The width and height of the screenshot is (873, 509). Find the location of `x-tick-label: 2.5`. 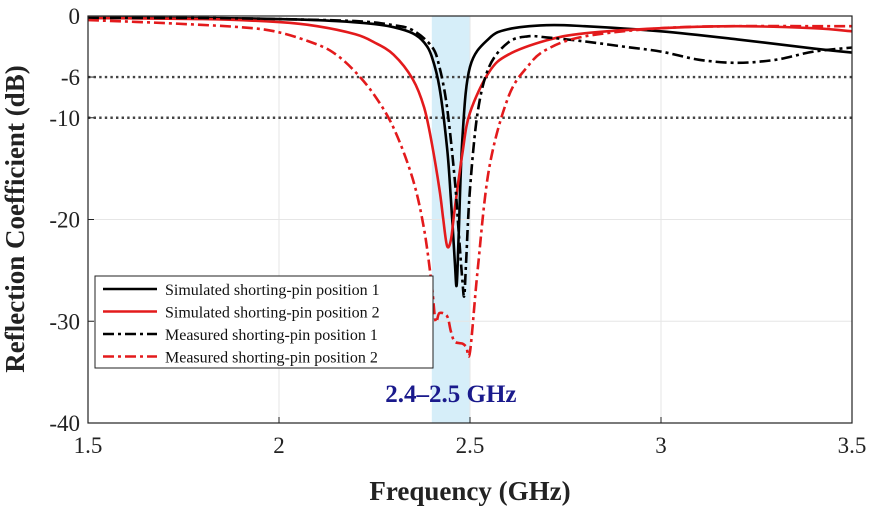

x-tick-label: 2.5 is located at coordinates (470, 445).